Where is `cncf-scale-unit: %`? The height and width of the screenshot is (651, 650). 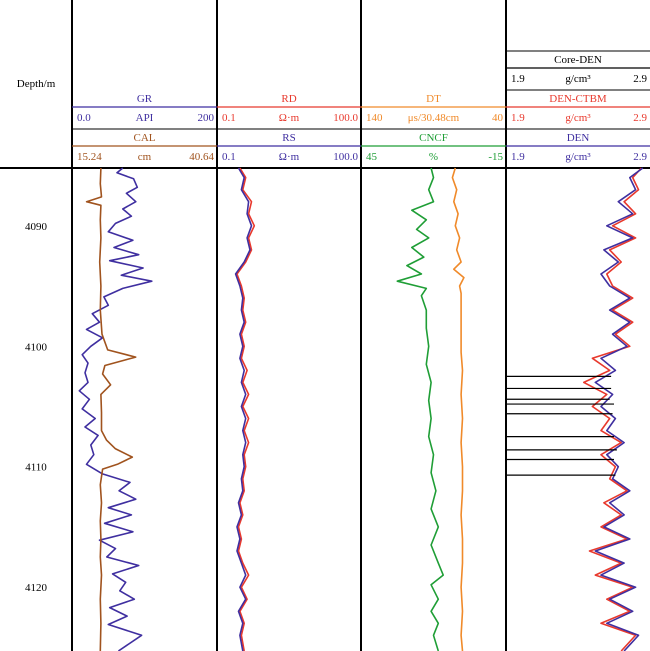
cncf-scale-unit: % is located at coordinates (433, 157).